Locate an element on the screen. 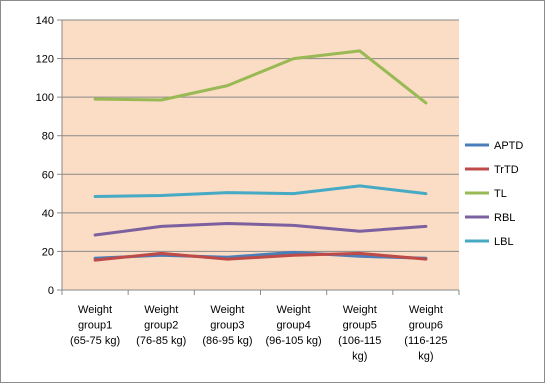  legend-label: TrTD is located at coordinates (506, 170).